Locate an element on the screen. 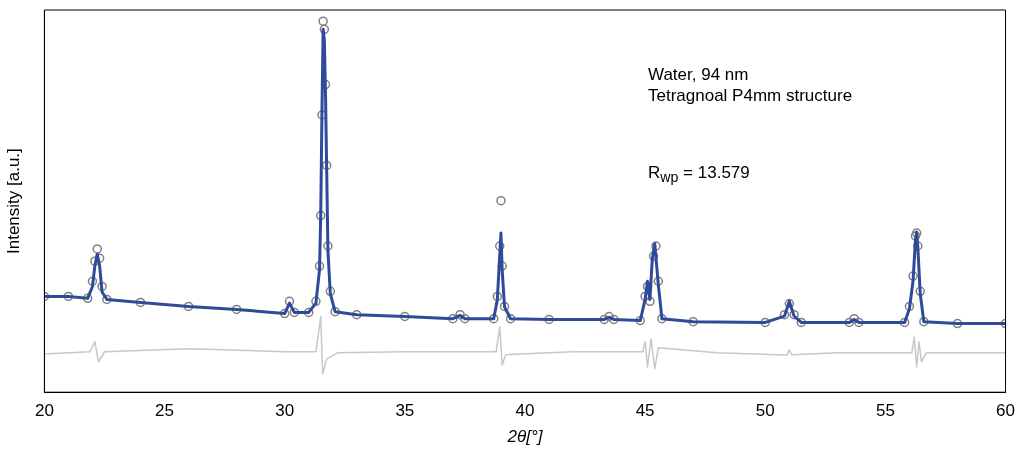  x-tick-label: 45 is located at coordinates (645, 411).